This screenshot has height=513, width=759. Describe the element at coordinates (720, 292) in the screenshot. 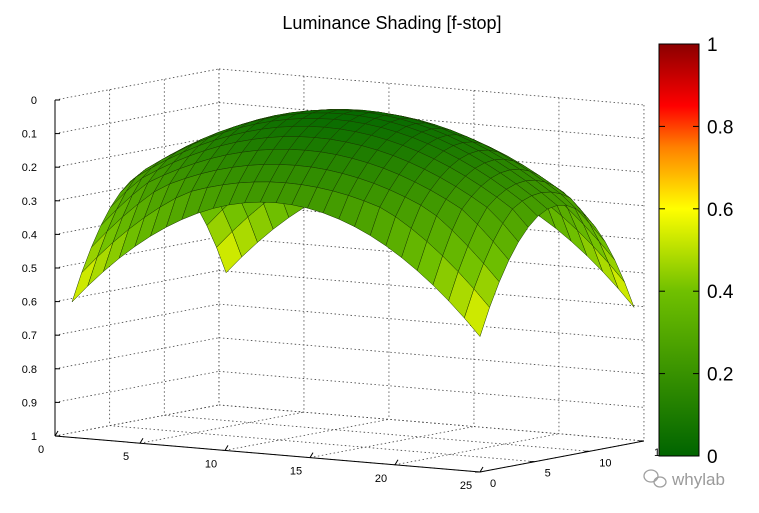

I see `colorbar-tick-label: 0.4` at that location.